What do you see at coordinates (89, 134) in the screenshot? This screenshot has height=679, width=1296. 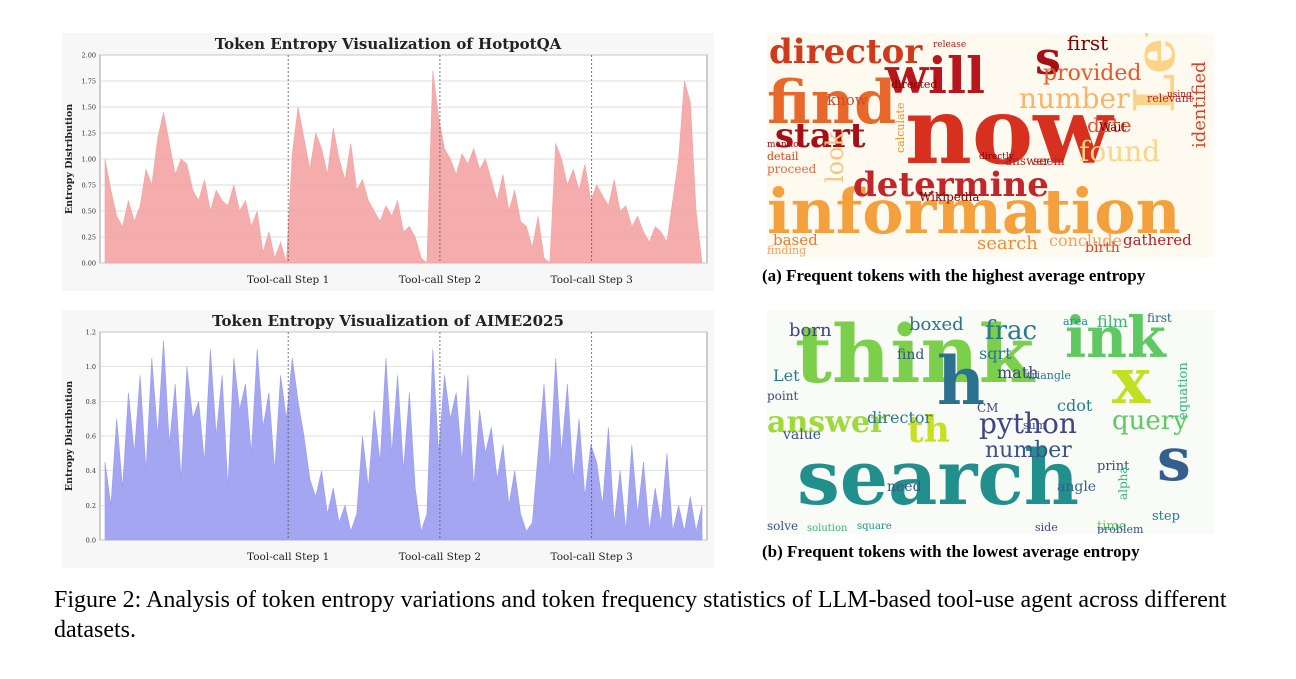 I see `y-tick-label: 1.25` at bounding box center [89, 134].